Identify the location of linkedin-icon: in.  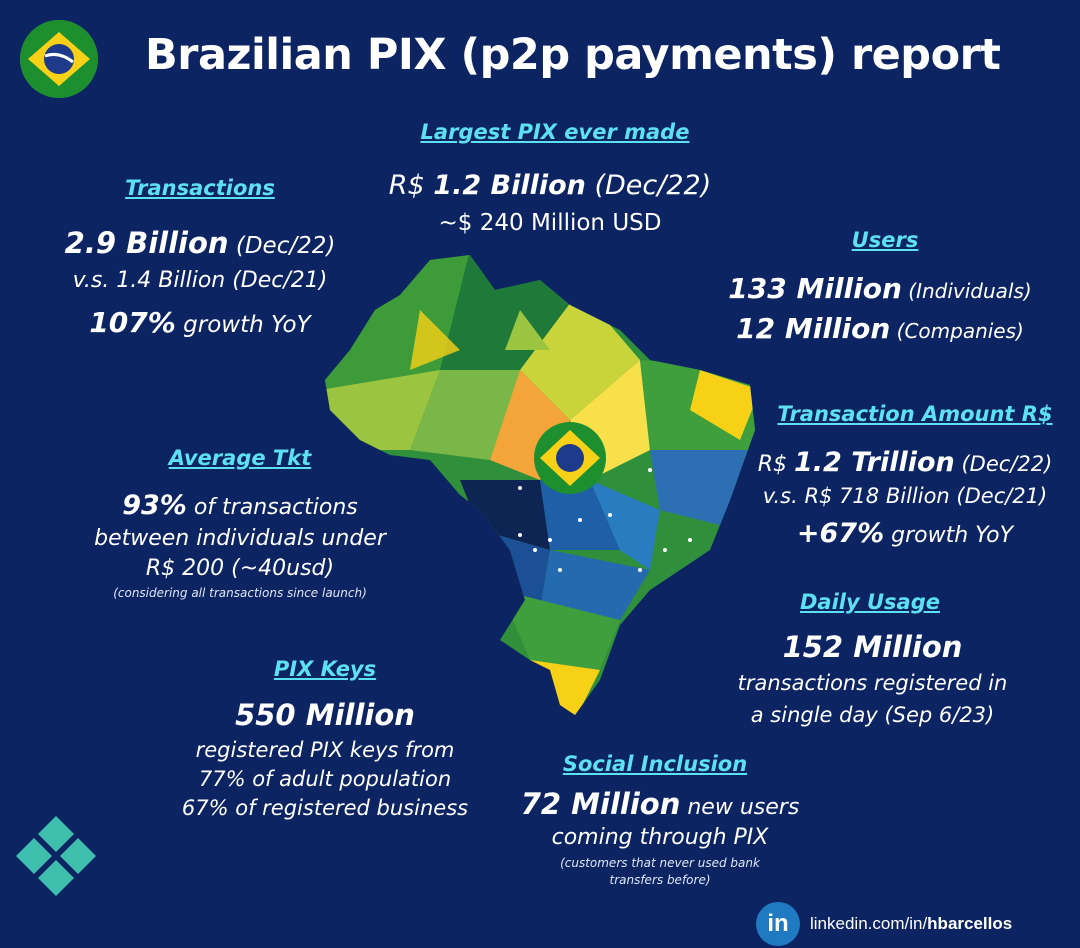
(778, 924).